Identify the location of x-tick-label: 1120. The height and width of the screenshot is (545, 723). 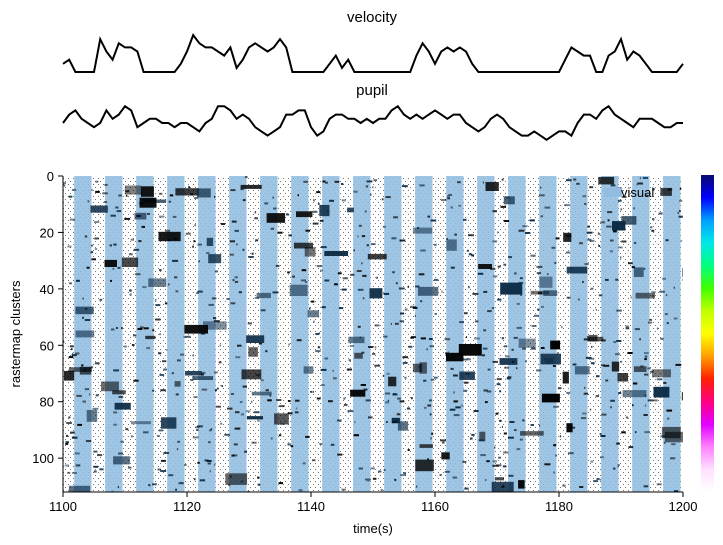
(187, 506).